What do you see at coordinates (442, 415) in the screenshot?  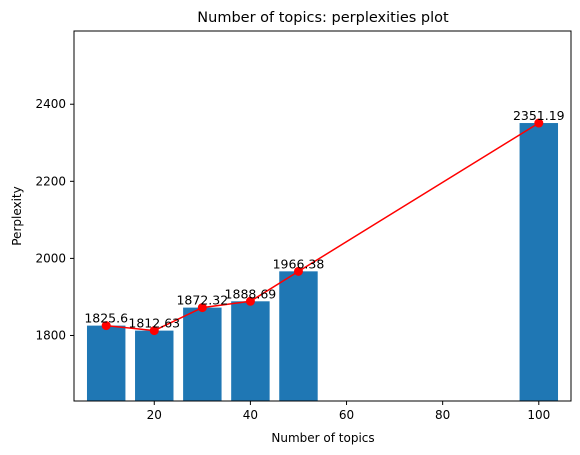 I see `x-tick-label: 80` at bounding box center [442, 415].